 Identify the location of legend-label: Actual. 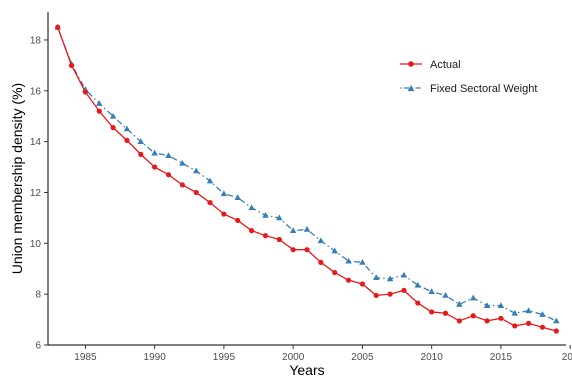
(445, 65).